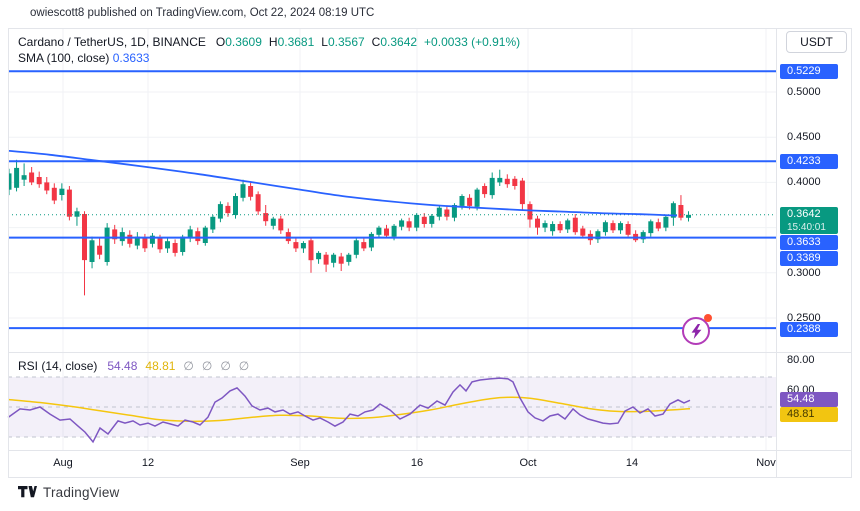 The height and width of the screenshot is (511, 860). I want to click on currency-toggle-button: USDT, so click(816, 42).